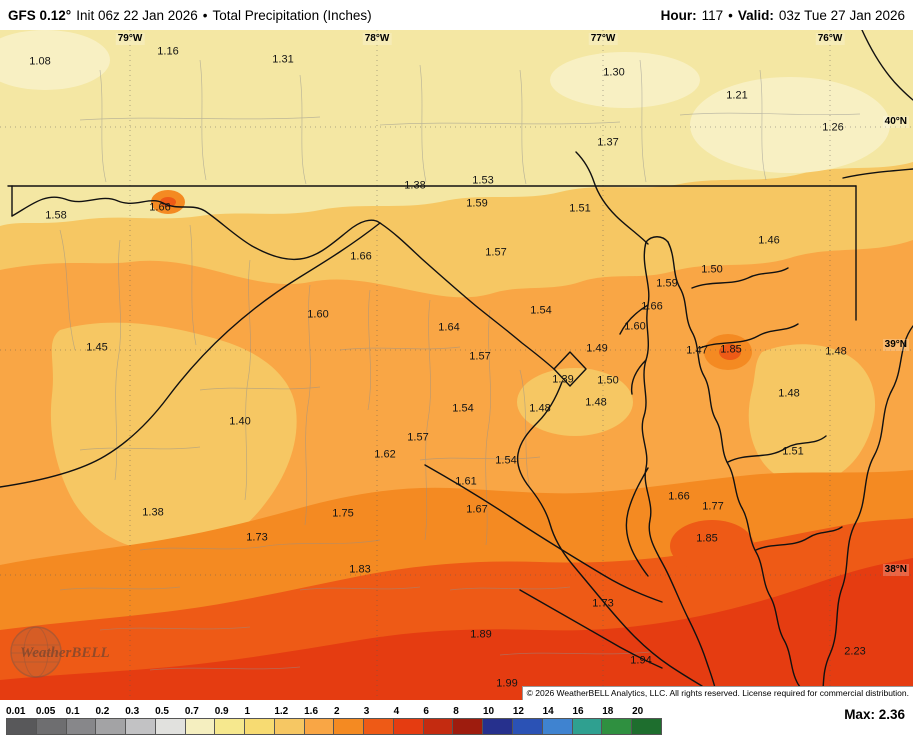 Image resolution: width=913 pixels, height=750 pixels. What do you see at coordinates (563, 379) in the screenshot?
I see `precip-value-label: 1.39` at bounding box center [563, 379].